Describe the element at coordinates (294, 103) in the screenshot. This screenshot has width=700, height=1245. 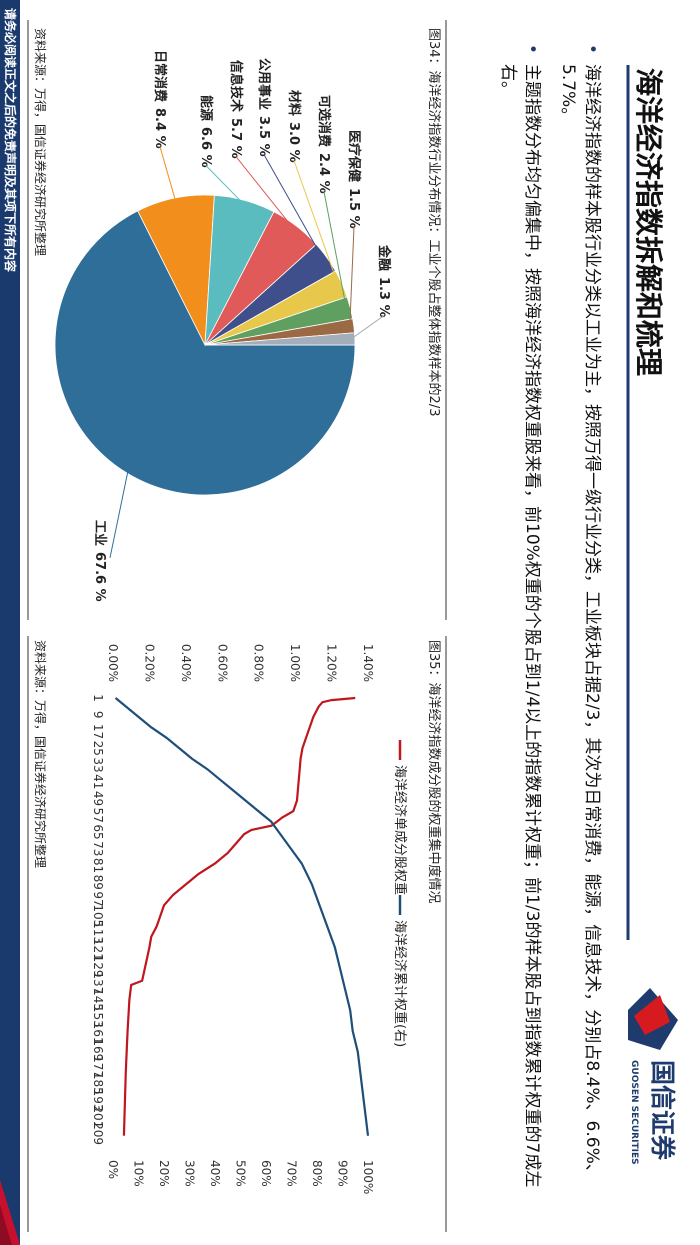
I see `pie-label-category: 材料` at that location.